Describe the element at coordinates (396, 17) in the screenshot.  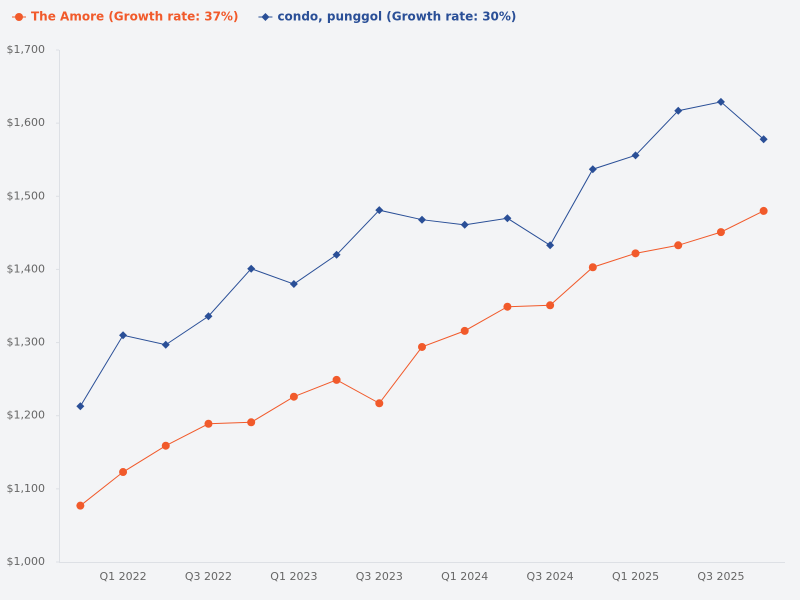
I see `legend-text: condo, punggol (Growth rate: 30%)` at that location.